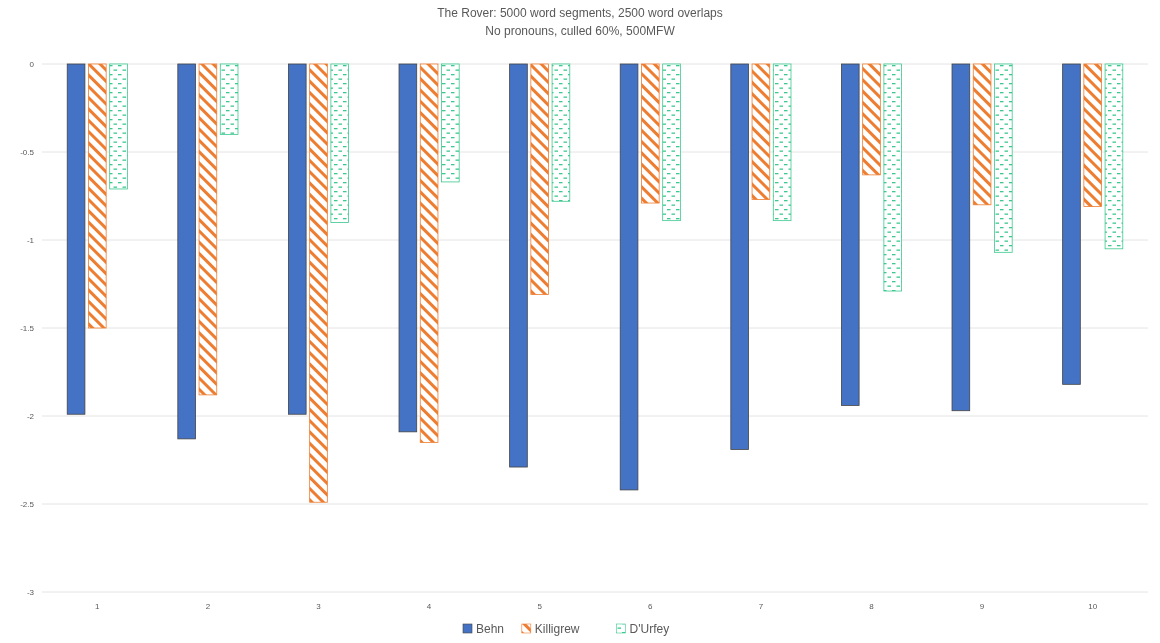  Describe the element at coordinates (30, 416) in the screenshot. I see `y-tick-label: -2` at that location.